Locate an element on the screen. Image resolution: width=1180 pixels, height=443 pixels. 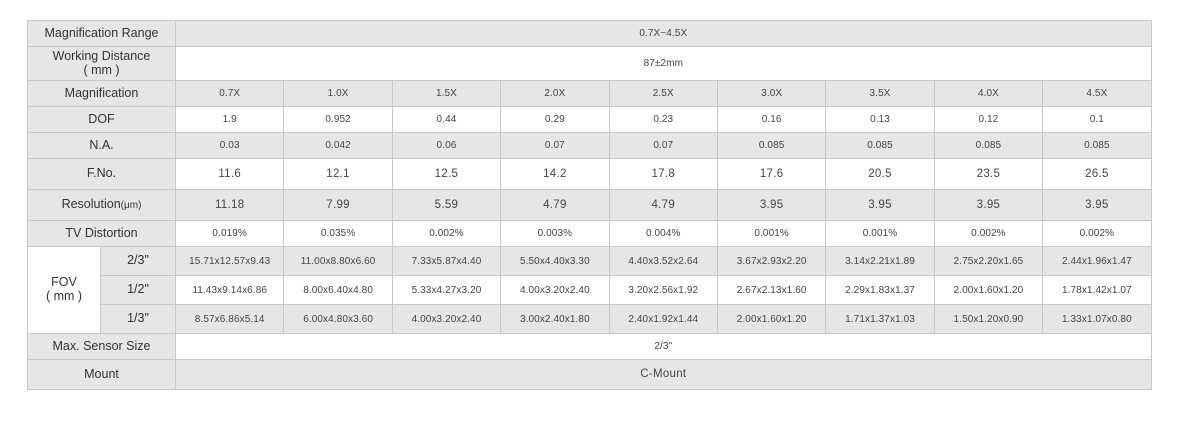
row-max-sensor-size: Max. Sensor Size 2/3" is located at coordinates (589, 346).